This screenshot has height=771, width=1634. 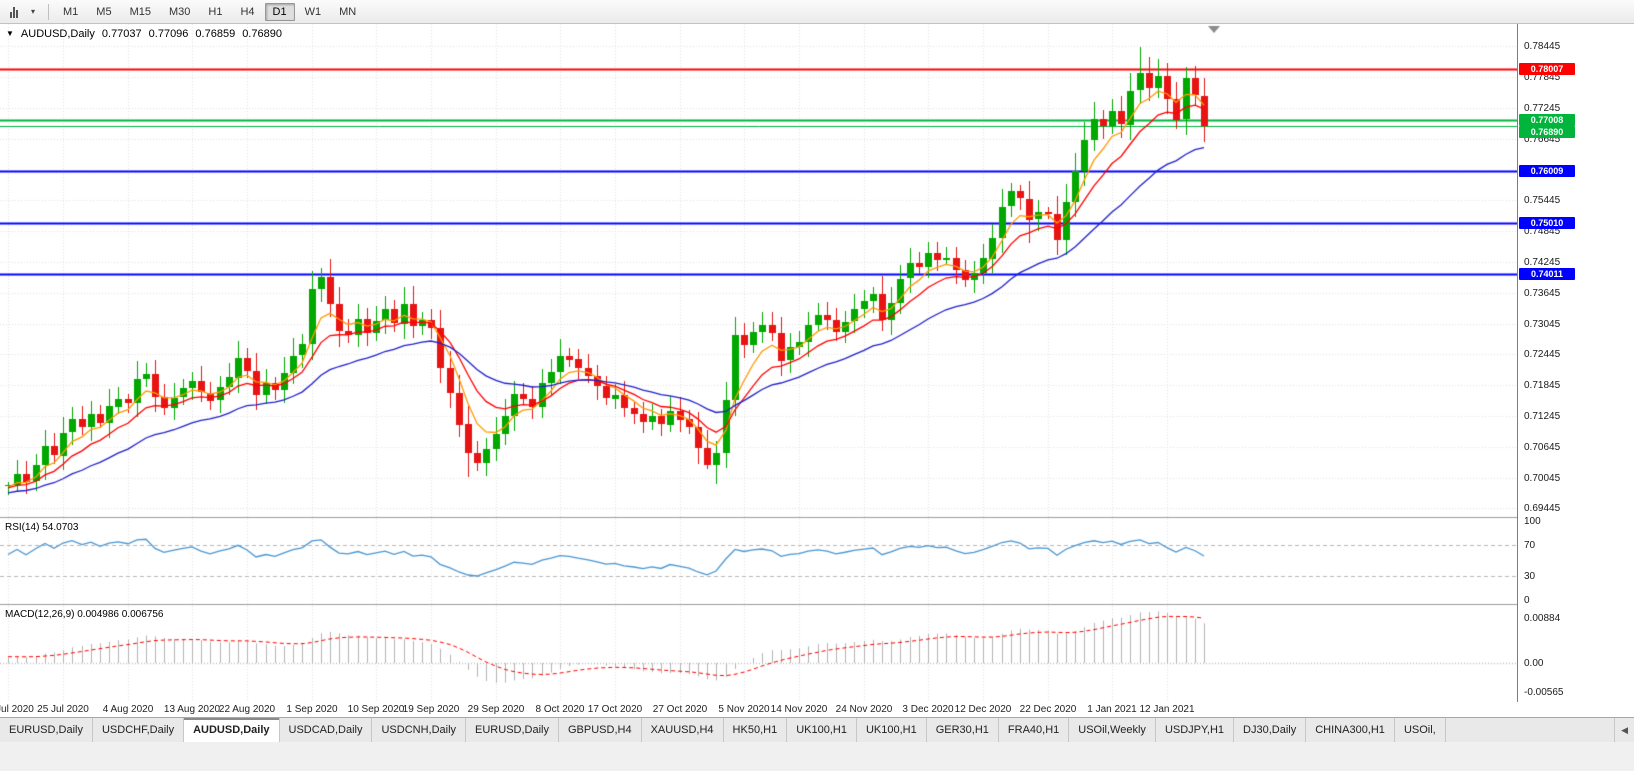 I want to click on rsi-indicator-label: RSI(14) 54.0703, so click(x=42, y=527).